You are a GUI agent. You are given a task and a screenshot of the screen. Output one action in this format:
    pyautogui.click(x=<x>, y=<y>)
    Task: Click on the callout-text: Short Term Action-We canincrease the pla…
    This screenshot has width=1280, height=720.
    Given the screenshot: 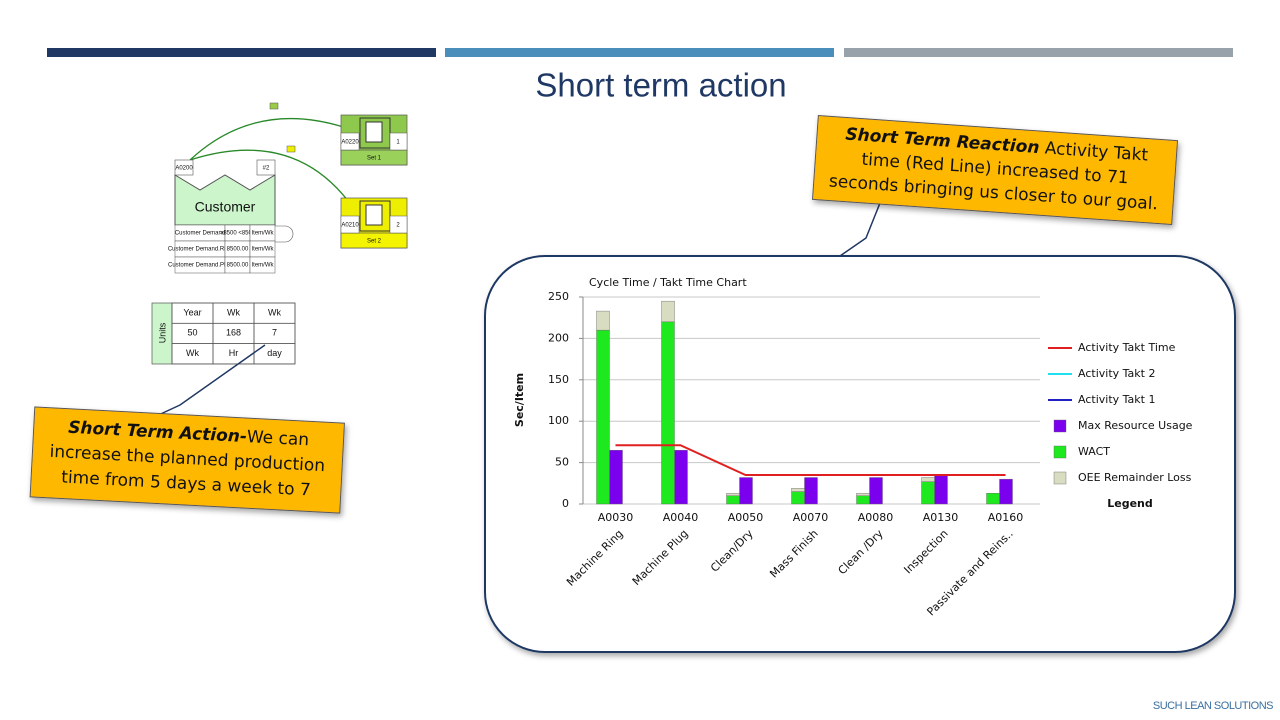 What is the action you would take?
    pyautogui.click(x=187, y=459)
    